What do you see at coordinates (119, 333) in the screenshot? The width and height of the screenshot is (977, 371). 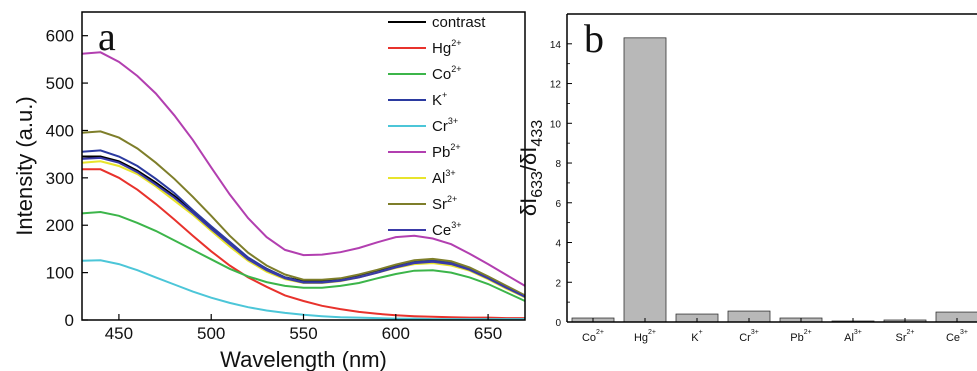 I see `x-tick-label: 450` at bounding box center [119, 333].